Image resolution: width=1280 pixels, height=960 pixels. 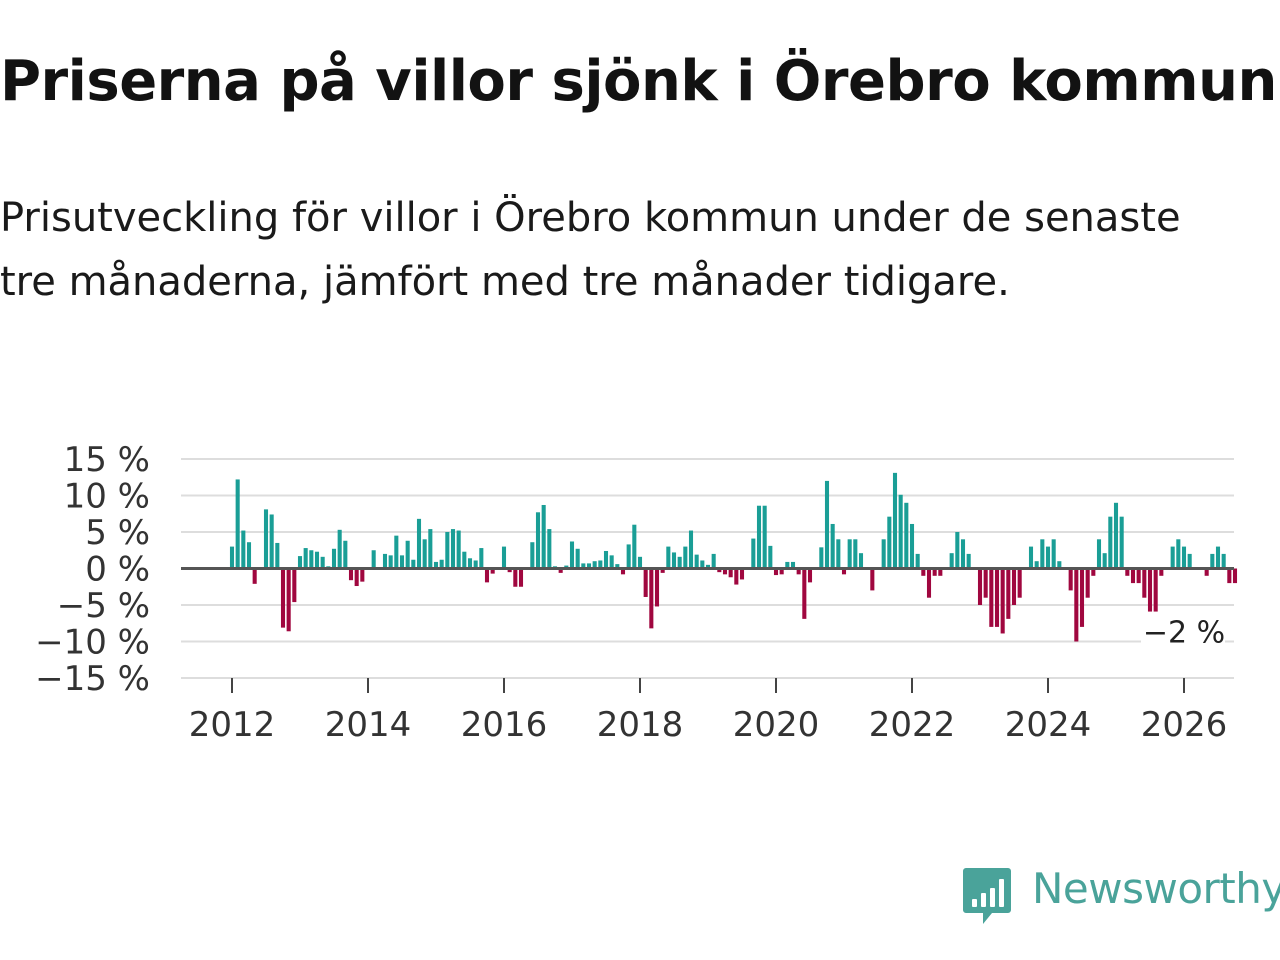 What do you see at coordinates (92, 643) in the screenshot?
I see `y-tick-label: −10 %` at bounding box center [92, 643].